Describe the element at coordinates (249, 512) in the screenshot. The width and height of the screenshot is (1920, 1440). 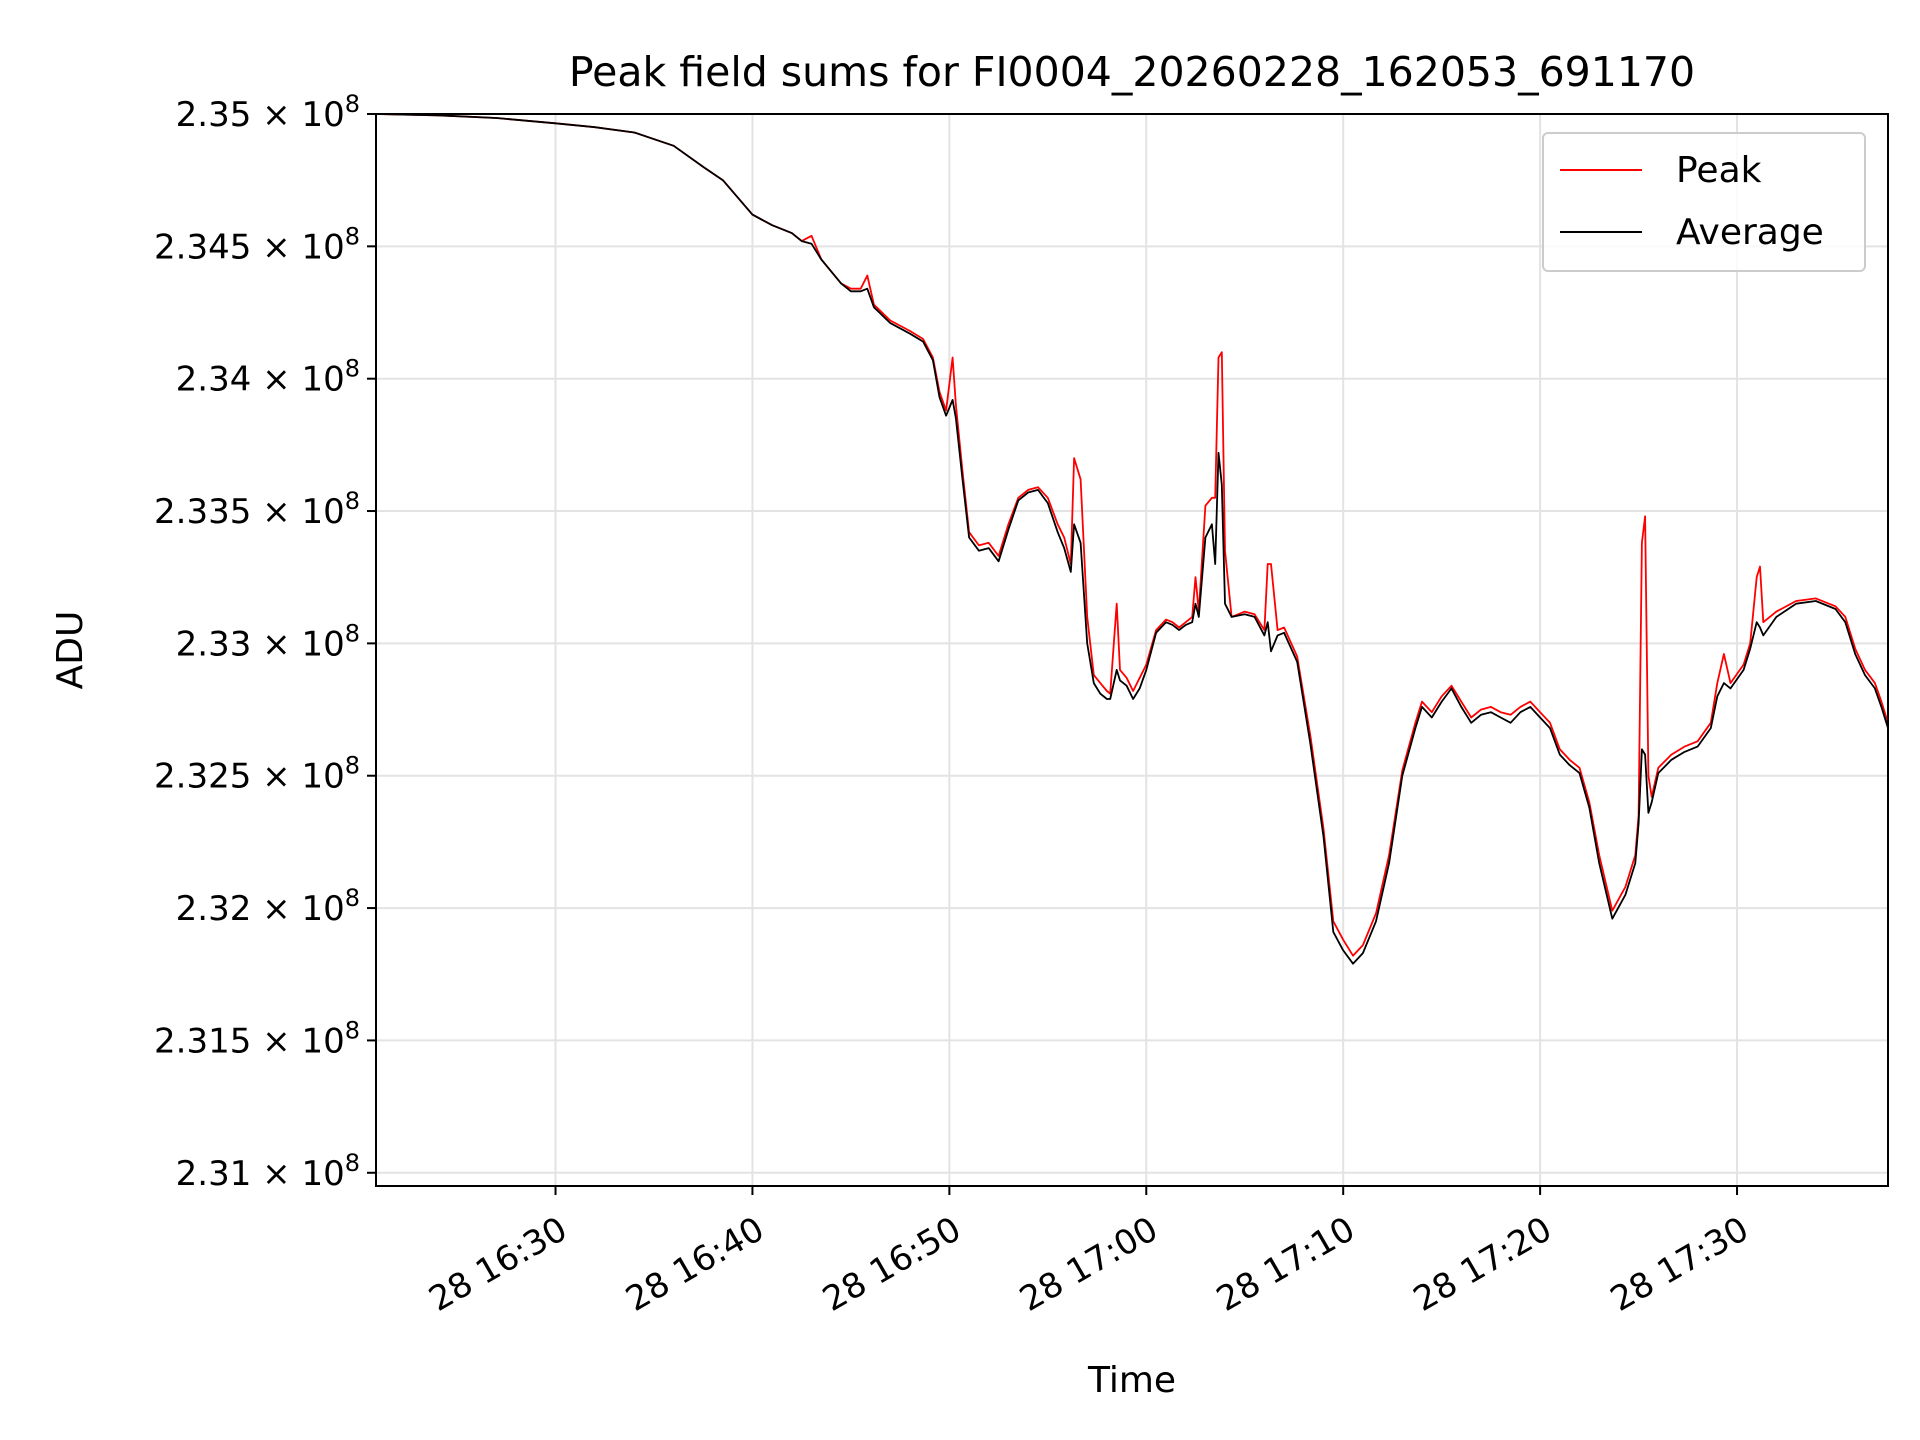
I see `y-tick-mantissa: 2.335 × 10` at that location.